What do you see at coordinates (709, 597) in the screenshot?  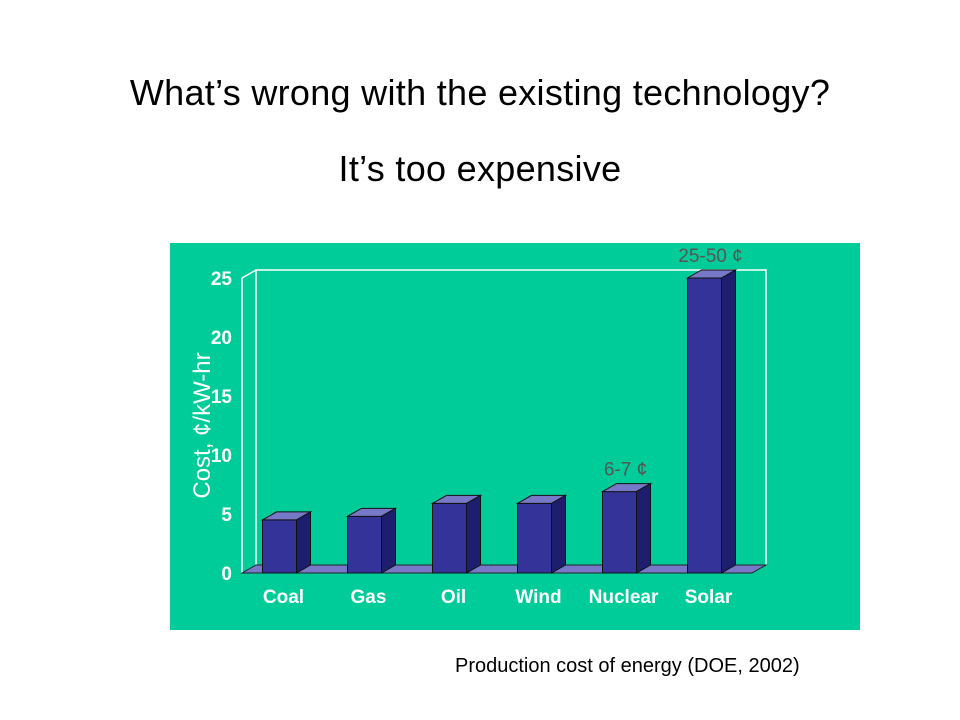 I see `x-tick-label: Solar` at bounding box center [709, 597].